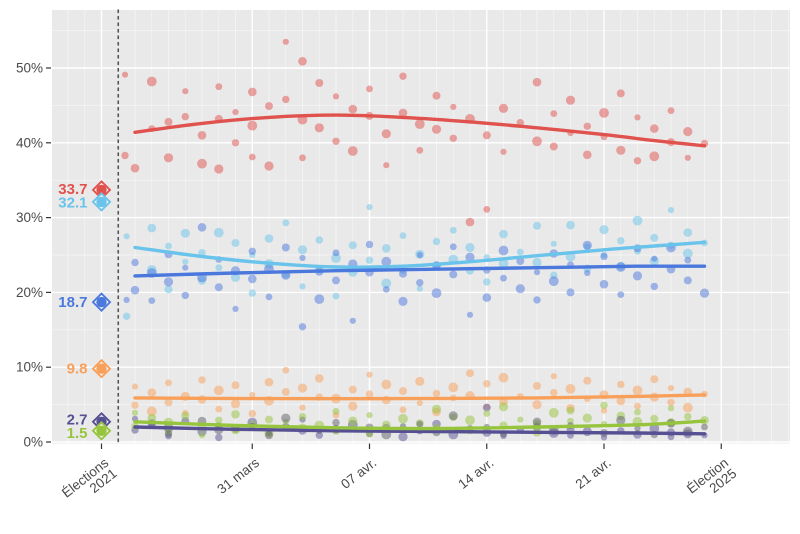  I want to click on y-axis-label: 30%, so click(29, 217).